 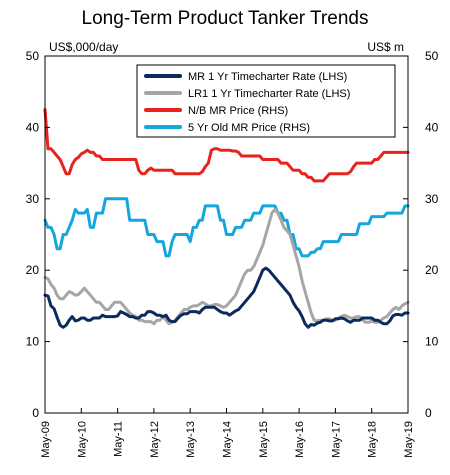 I want to click on left-y-tick-label: 50, so click(x=33, y=56).